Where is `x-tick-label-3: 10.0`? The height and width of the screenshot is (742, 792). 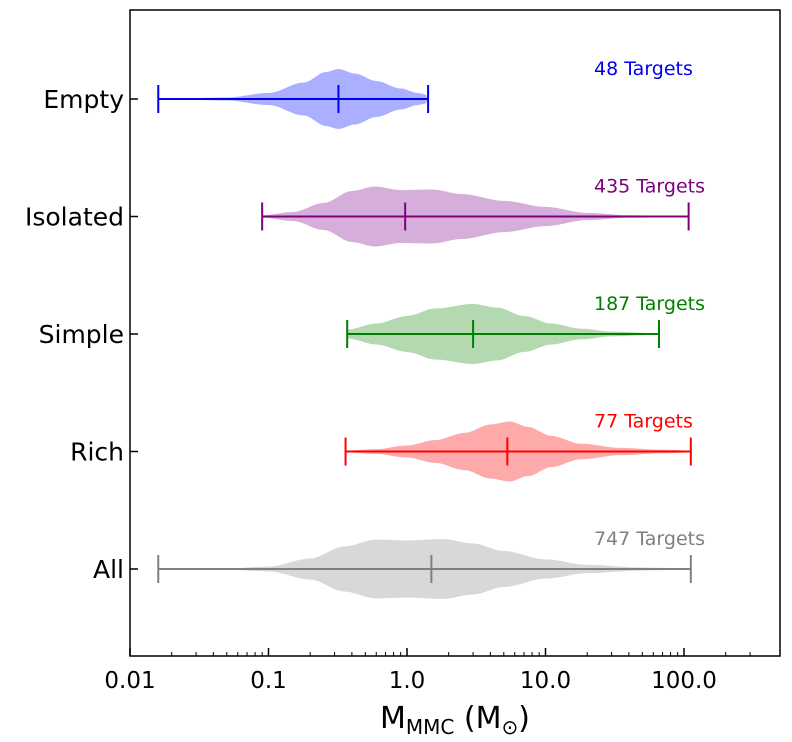 x-tick-label-3: 10.0 is located at coordinates (545, 681).